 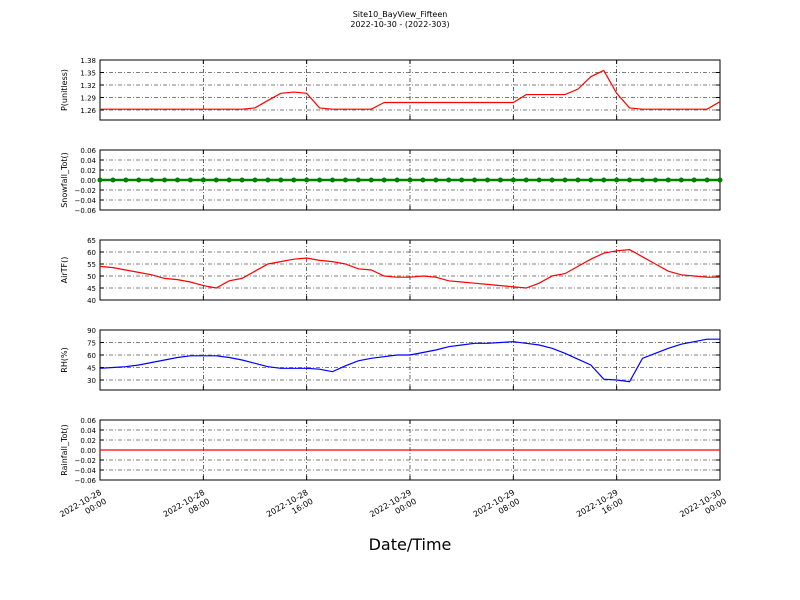 What do you see at coordinates (400, 14) in the screenshot?
I see `figure-title: Site10_BayView_Fifteen` at bounding box center [400, 14].